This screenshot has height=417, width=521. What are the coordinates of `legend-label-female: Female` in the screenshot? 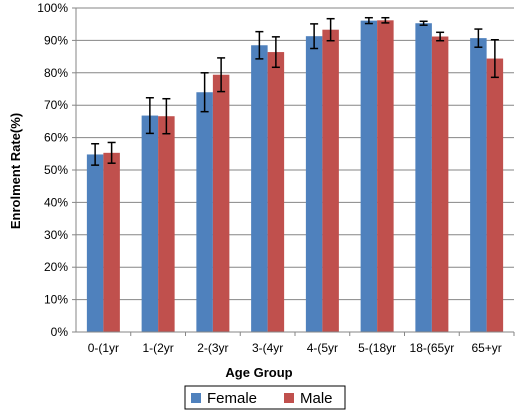 It's located at (232, 398).